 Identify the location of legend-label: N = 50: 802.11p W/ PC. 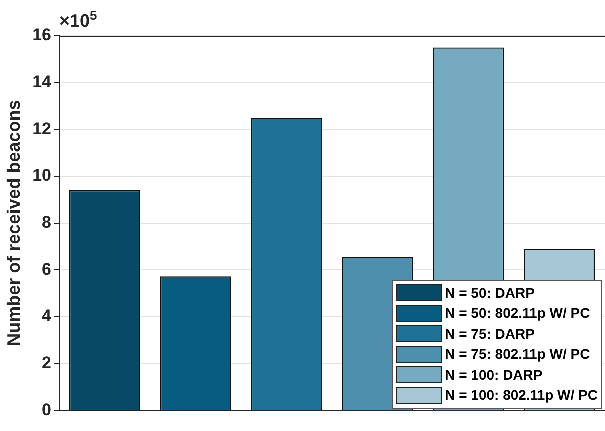
(517, 313).